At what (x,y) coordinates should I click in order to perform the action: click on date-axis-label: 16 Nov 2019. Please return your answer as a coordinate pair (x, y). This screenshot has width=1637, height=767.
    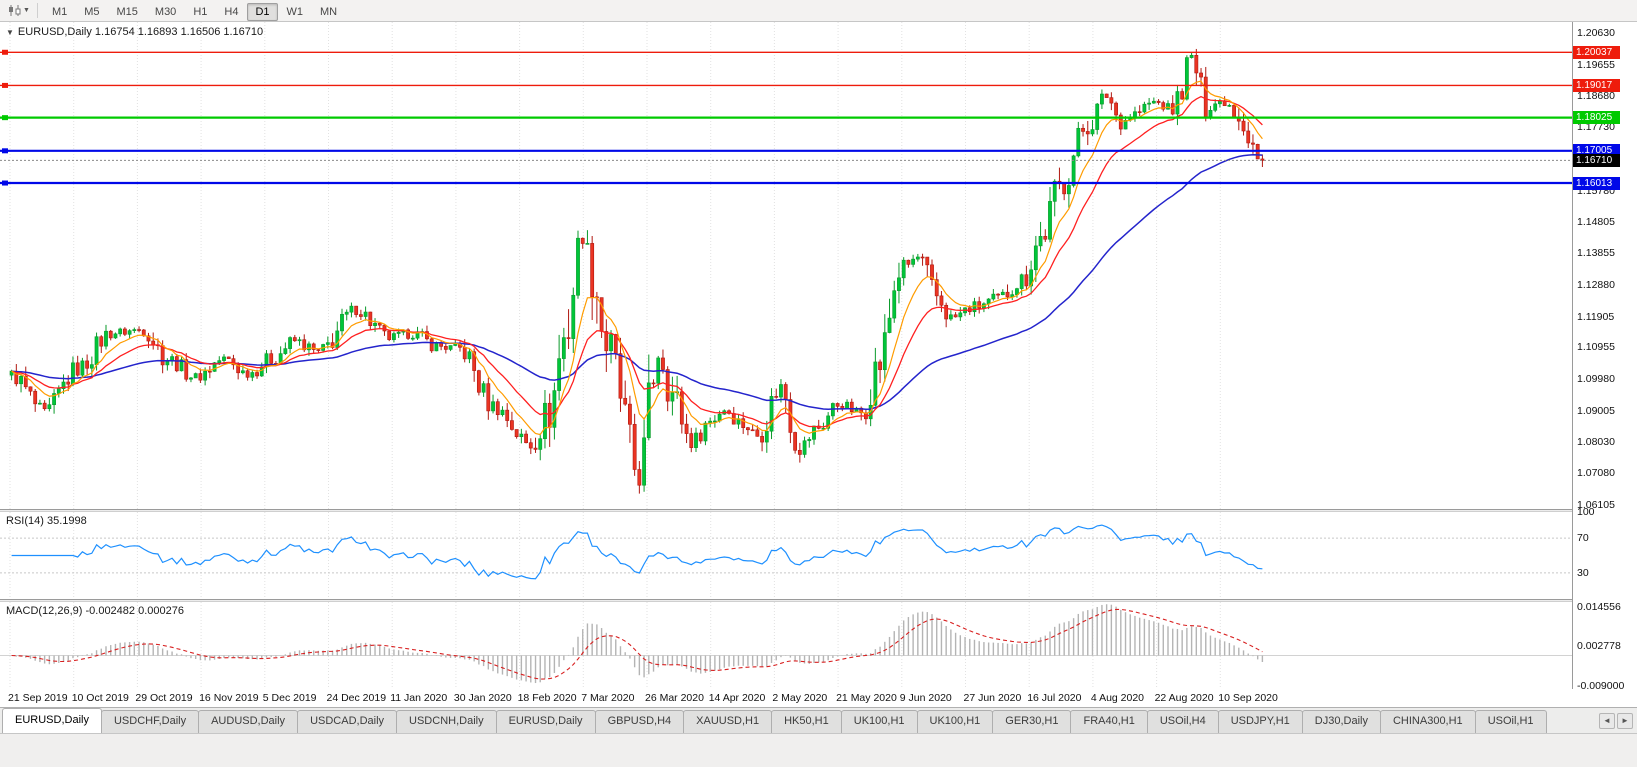
    Looking at the image, I should click on (229, 698).